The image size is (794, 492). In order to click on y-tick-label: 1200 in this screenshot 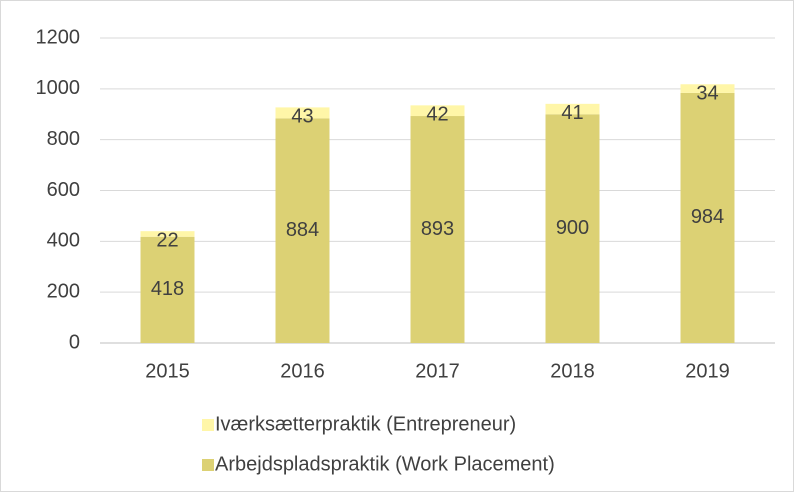, I will do `click(58, 37)`.